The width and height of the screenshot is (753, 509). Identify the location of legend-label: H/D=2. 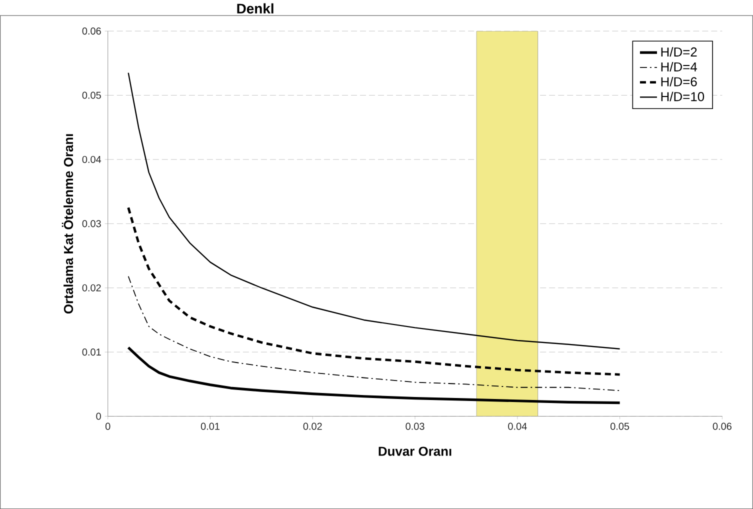
(679, 52).